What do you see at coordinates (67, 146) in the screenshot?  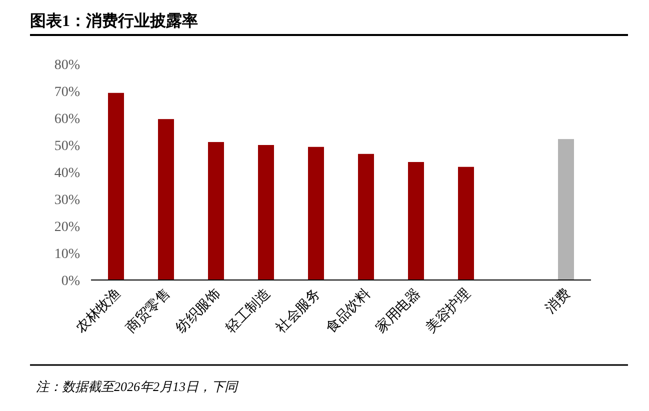 I see `y-tick-label: 50%` at bounding box center [67, 146].